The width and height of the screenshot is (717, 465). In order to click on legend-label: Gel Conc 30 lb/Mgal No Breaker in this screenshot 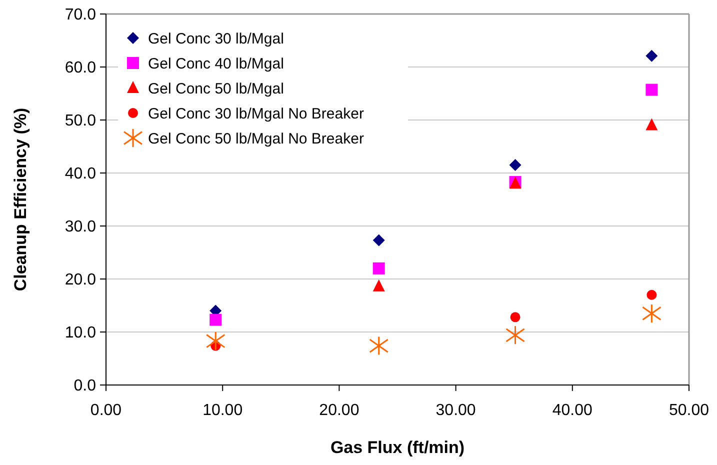, I will do `click(256, 113)`.